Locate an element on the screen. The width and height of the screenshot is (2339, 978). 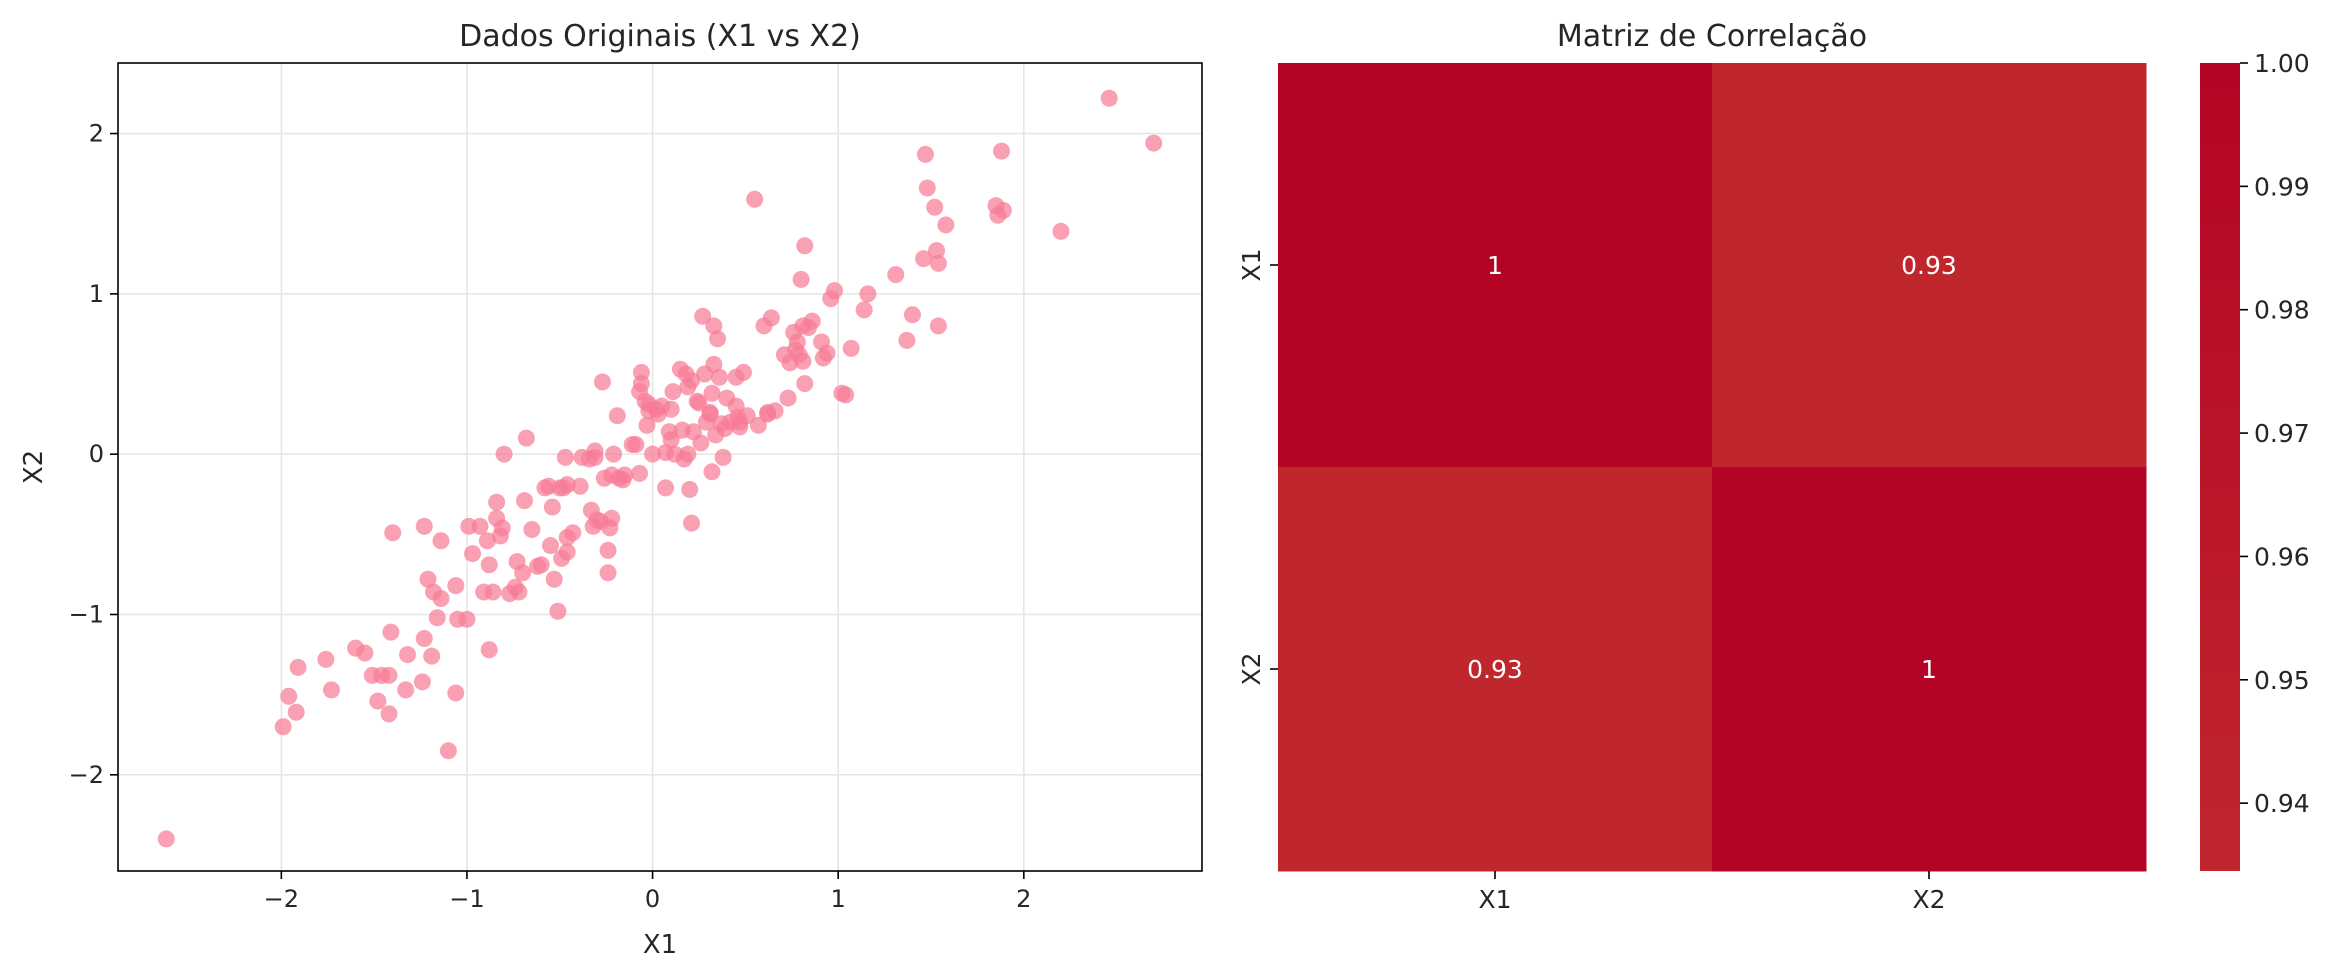
colorbar-bar is located at coordinates (2220, 467).